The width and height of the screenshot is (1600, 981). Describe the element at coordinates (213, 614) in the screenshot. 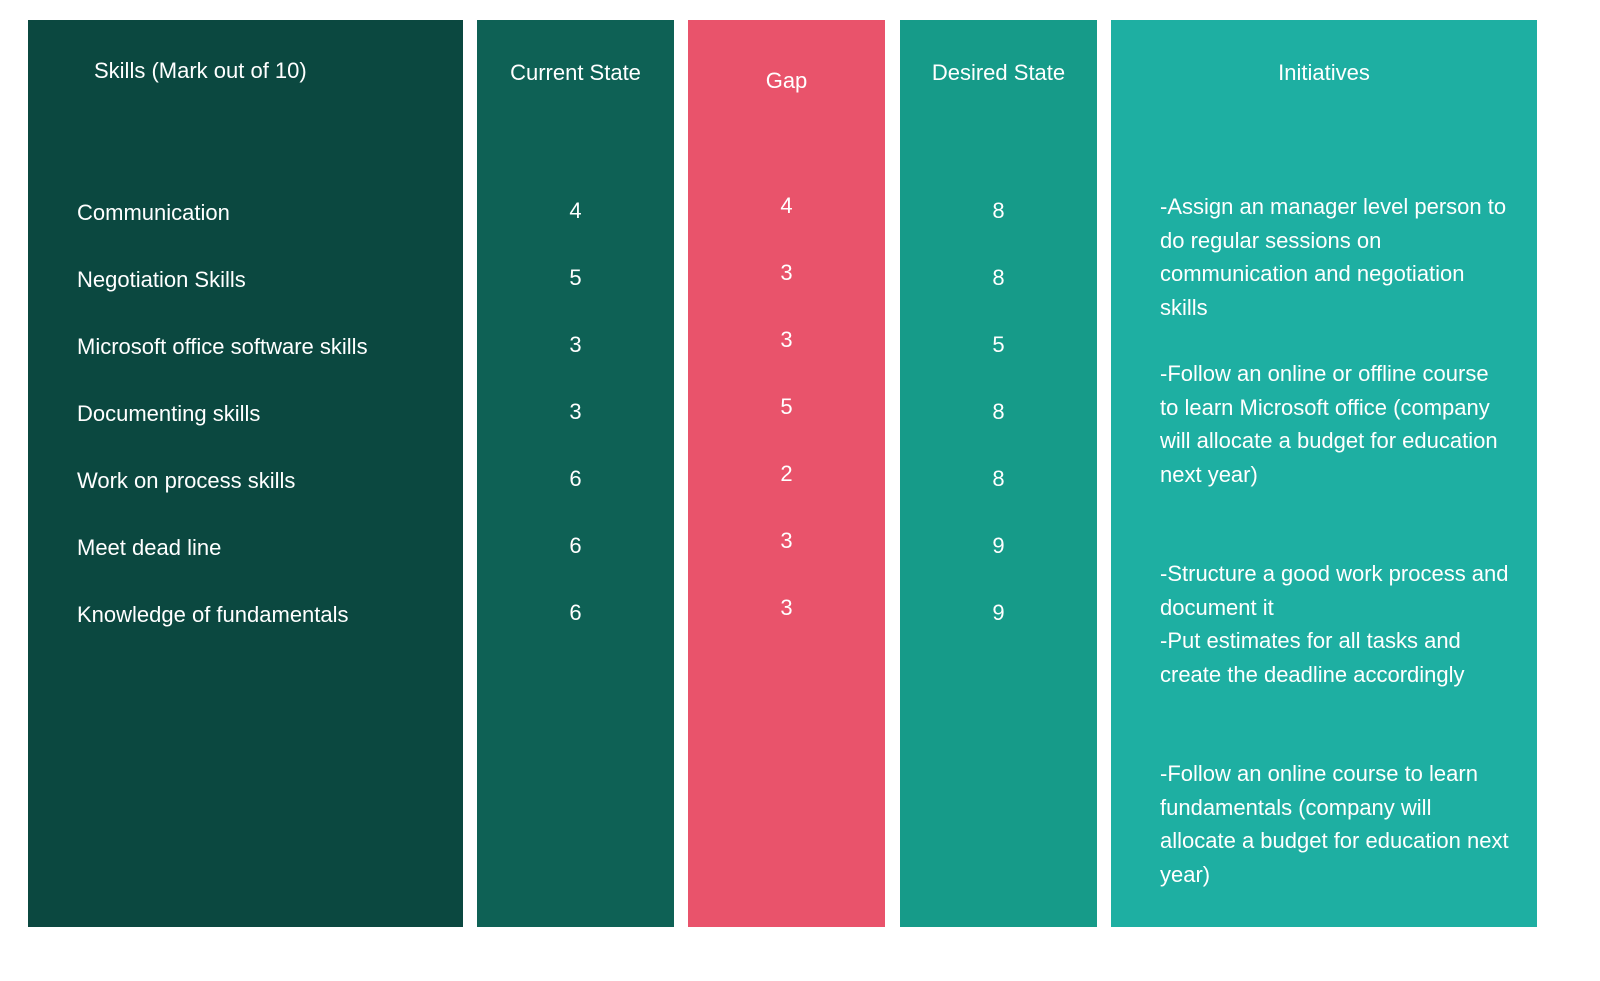

I see `skill-name: Knowledge of fundamentals` at that location.